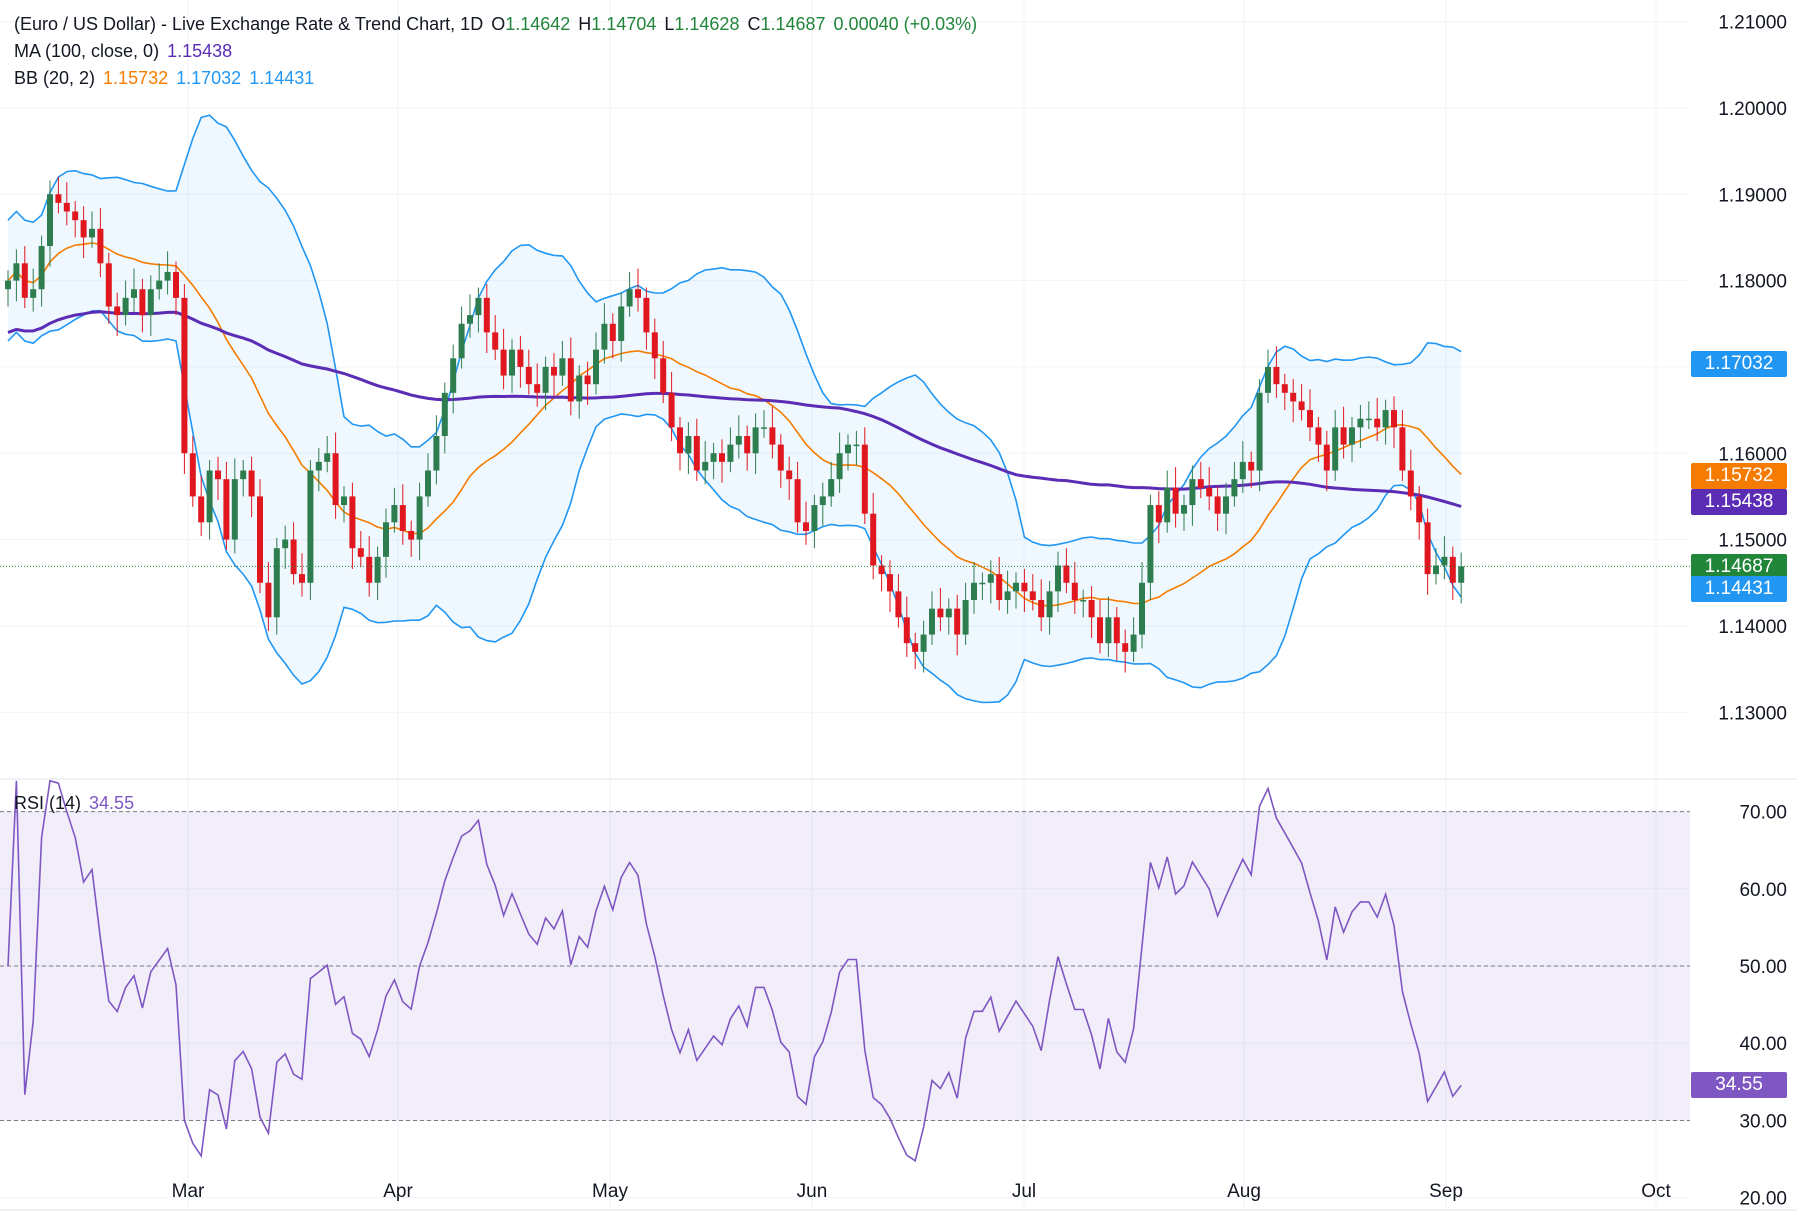  What do you see at coordinates (87, 51) in the screenshot?
I see `ma-legend-label: MA (100, close, 0)` at bounding box center [87, 51].